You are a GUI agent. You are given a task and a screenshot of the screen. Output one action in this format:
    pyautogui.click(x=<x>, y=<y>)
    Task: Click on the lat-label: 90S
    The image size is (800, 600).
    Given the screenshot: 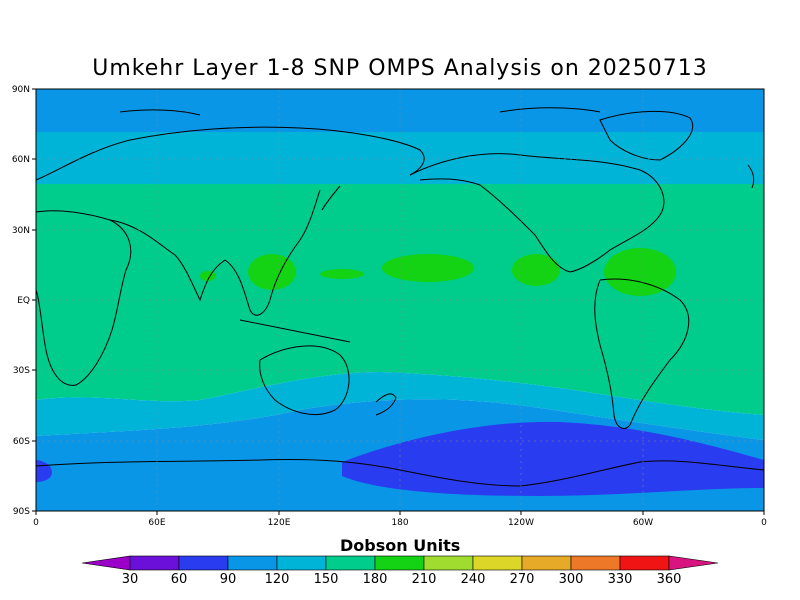 What is the action you would take?
    pyautogui.click(x=21, y=512)
    